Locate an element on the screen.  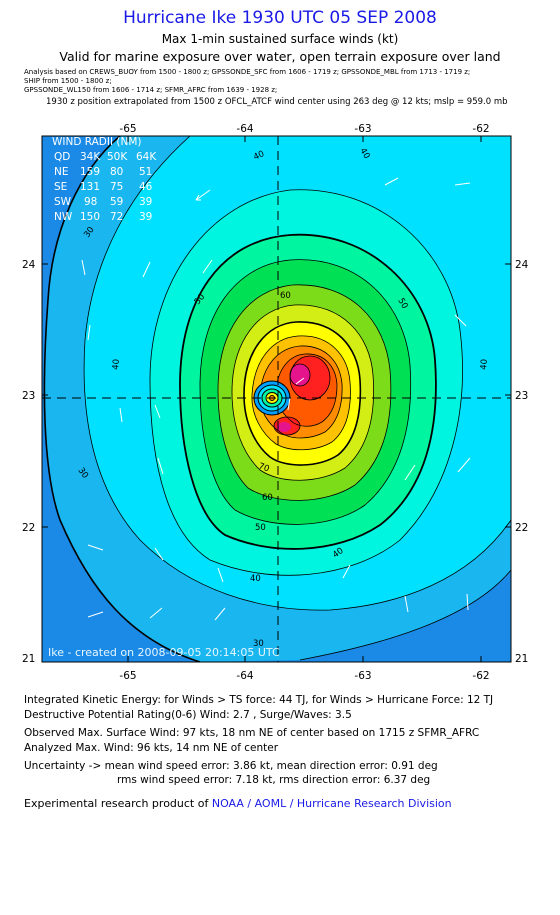
page-title: Hurricane Ike 1930 UTC 05 SEP 2008 is located at coordinates (280, 18).